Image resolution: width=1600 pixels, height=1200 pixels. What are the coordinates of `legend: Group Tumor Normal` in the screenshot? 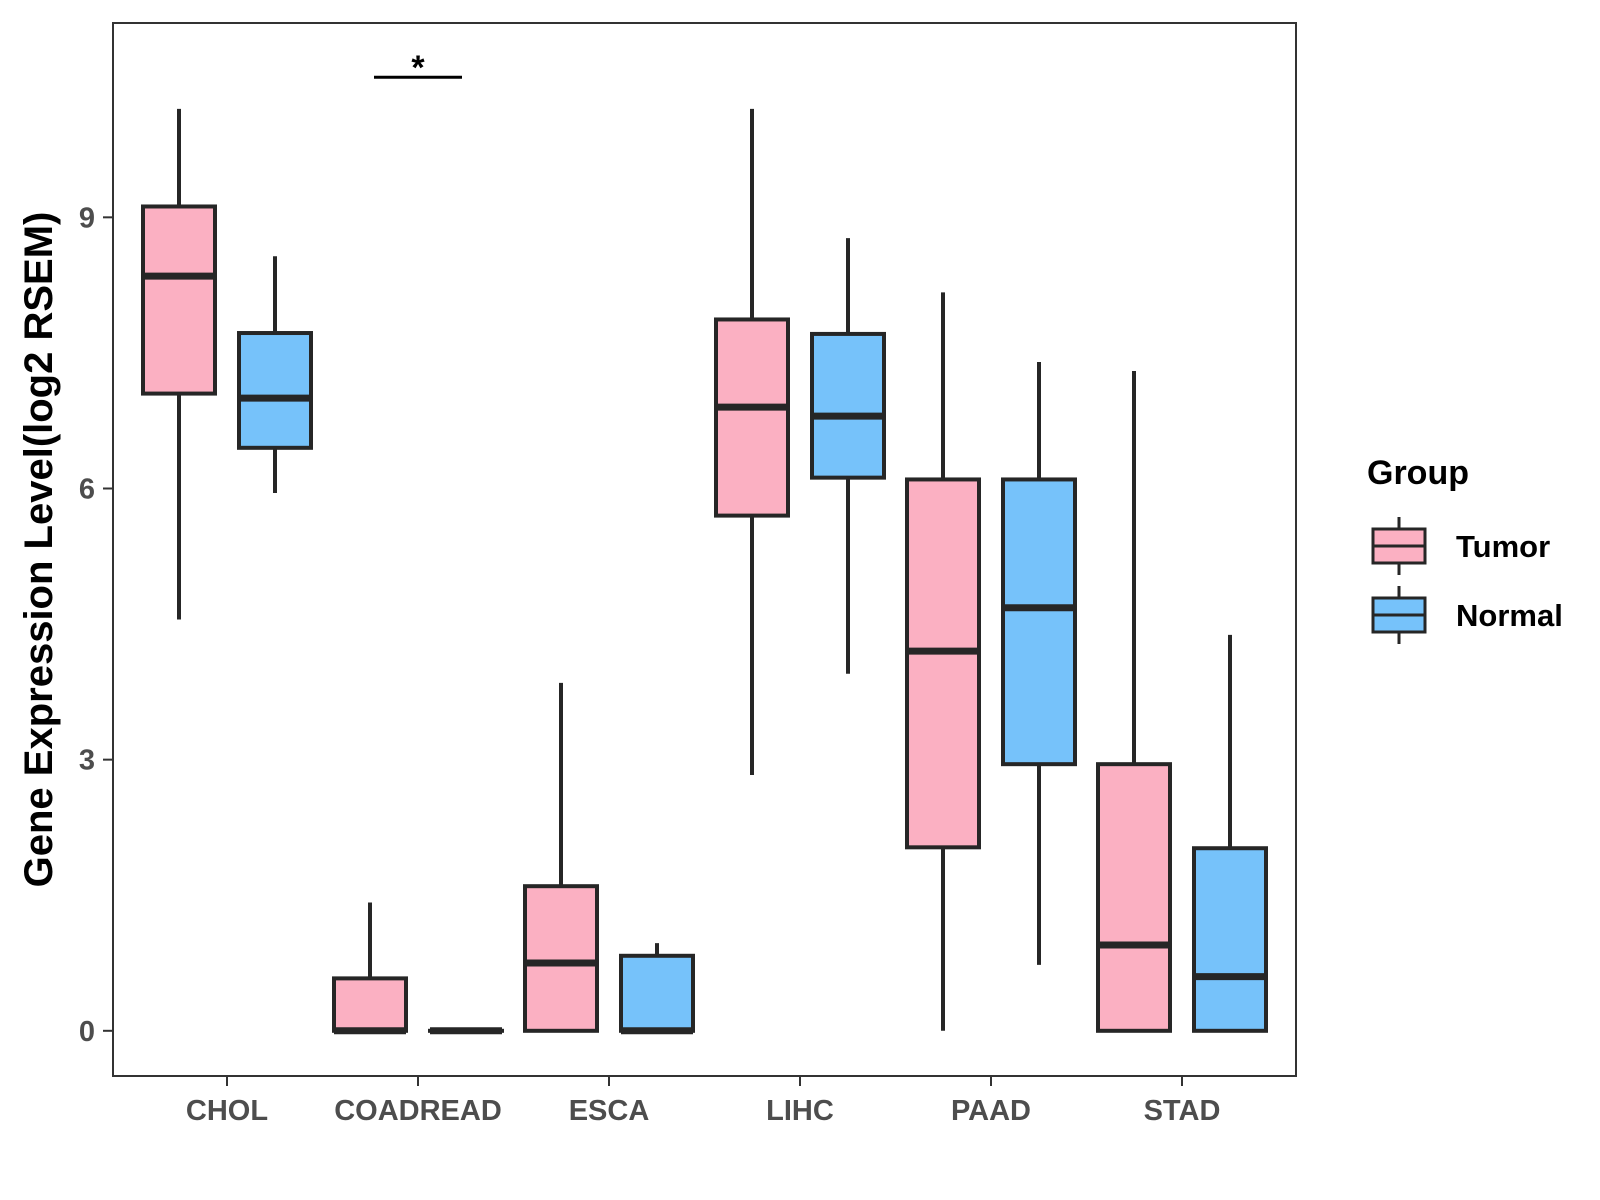 It's located at (1465, 549).